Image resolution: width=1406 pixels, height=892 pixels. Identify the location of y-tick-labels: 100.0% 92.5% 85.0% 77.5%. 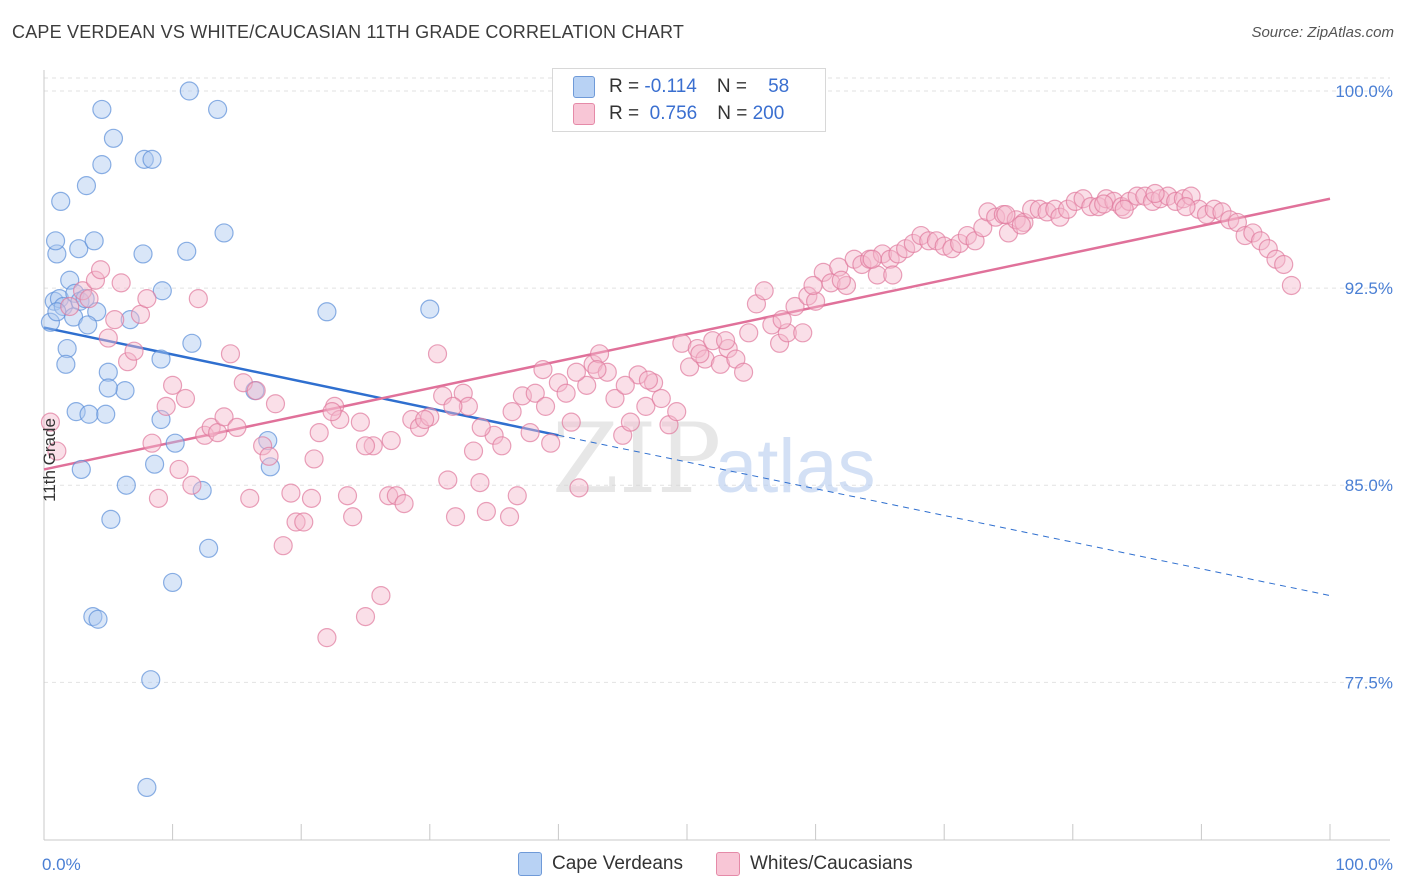
(1364, 387).